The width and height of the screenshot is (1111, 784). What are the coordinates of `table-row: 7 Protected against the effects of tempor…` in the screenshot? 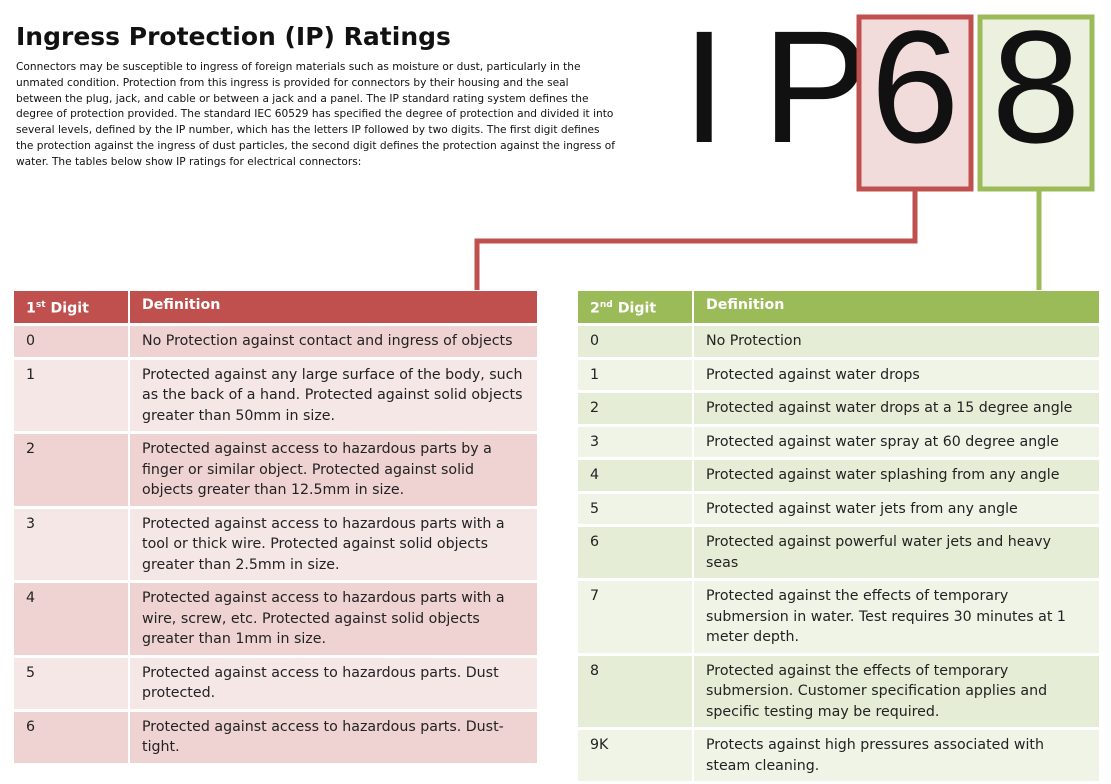 It's located at (838, 617).